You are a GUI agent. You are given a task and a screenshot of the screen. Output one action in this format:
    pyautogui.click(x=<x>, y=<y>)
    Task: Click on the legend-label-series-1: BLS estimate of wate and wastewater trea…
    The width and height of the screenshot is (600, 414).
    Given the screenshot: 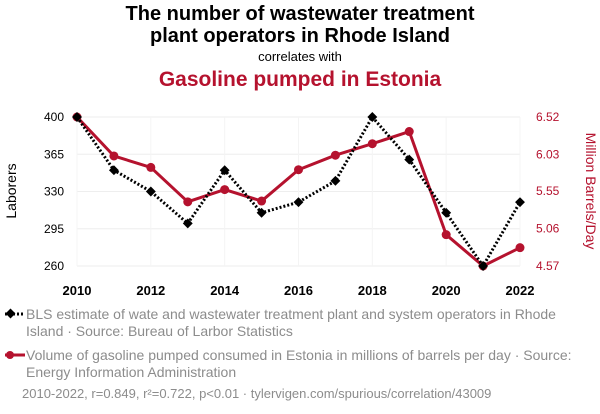 What is the action you would take?
    pyautogui.click(x=291, y=322)
    